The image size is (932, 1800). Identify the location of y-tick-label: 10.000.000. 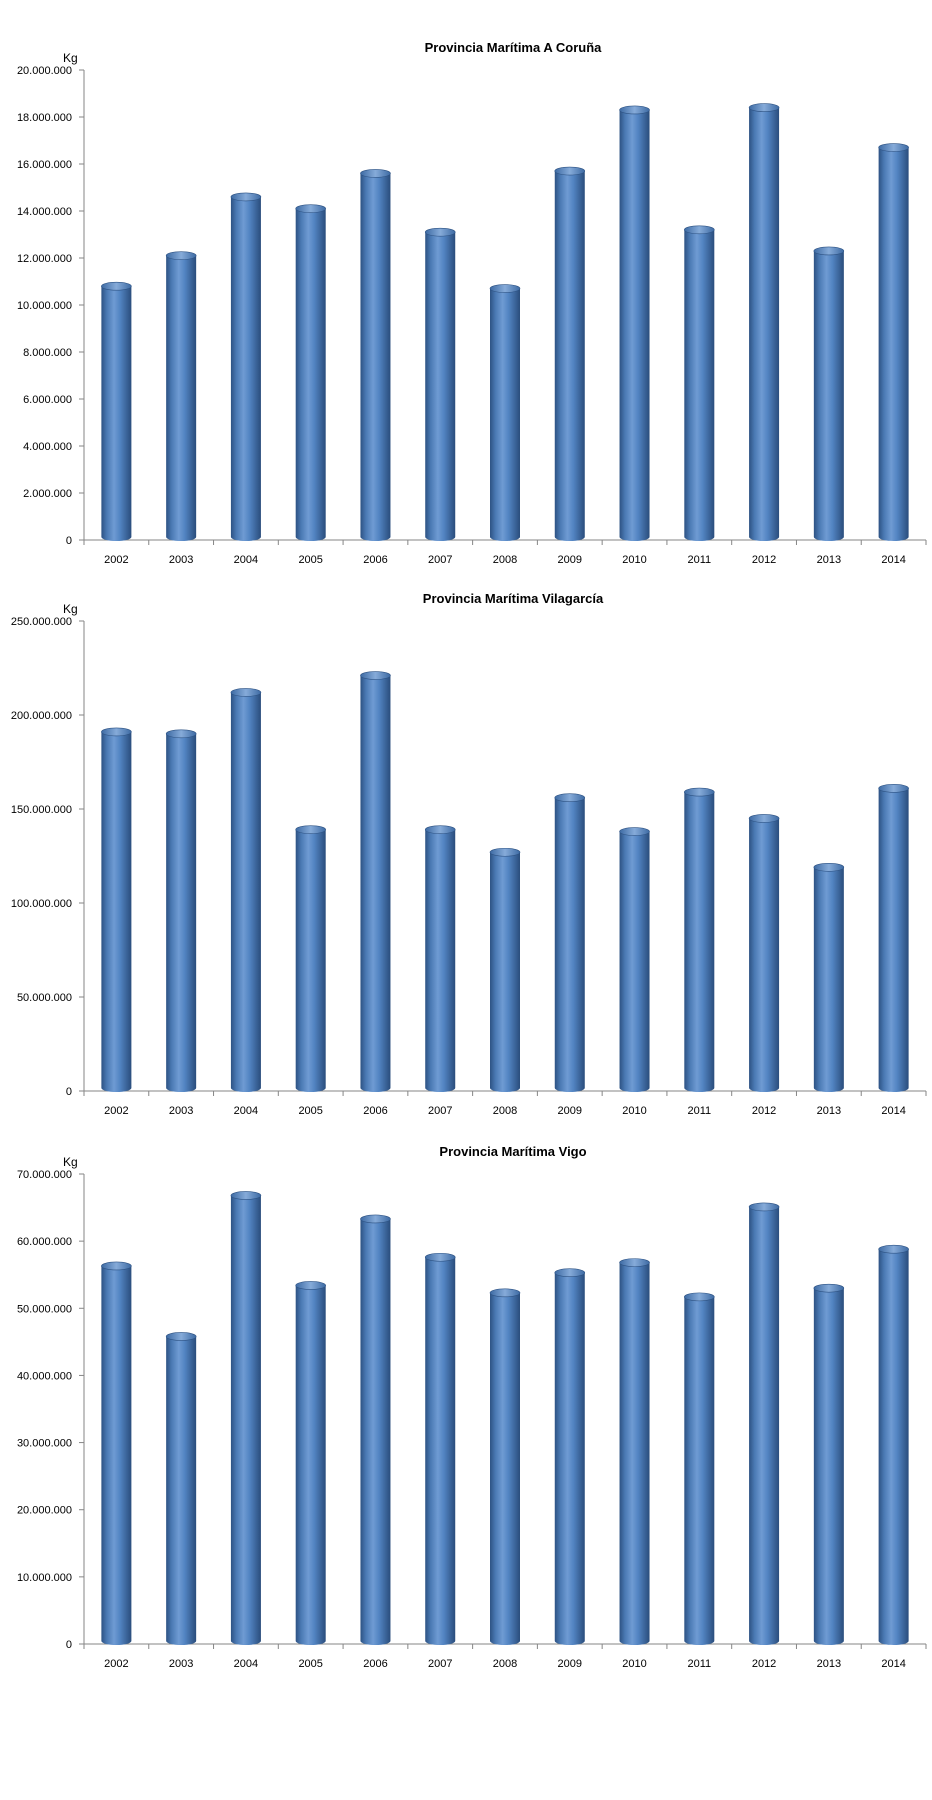
(44, 306).